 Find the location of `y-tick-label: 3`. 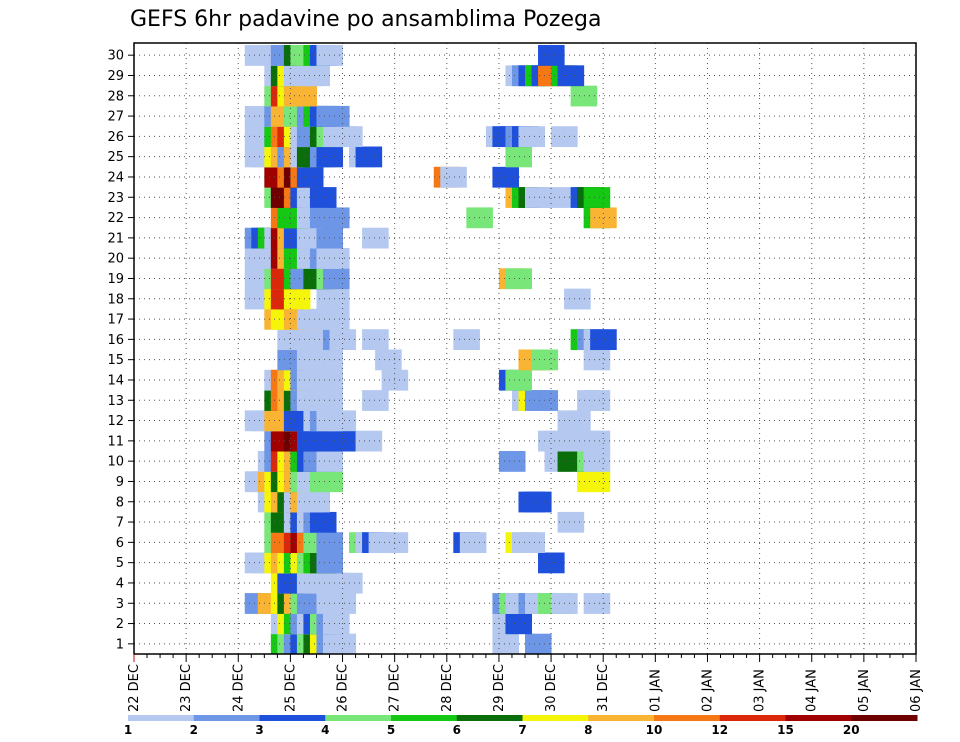

y-tick-label: 3 is located at coordinates (120, 604).